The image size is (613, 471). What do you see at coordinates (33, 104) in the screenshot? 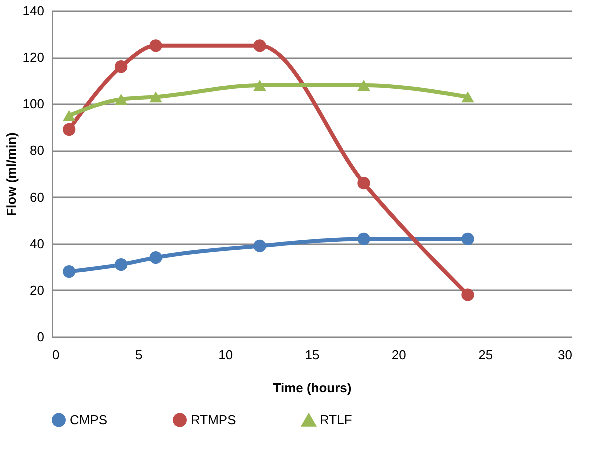
I see `y-tick-label: 100` at bounding box center [33, 104].